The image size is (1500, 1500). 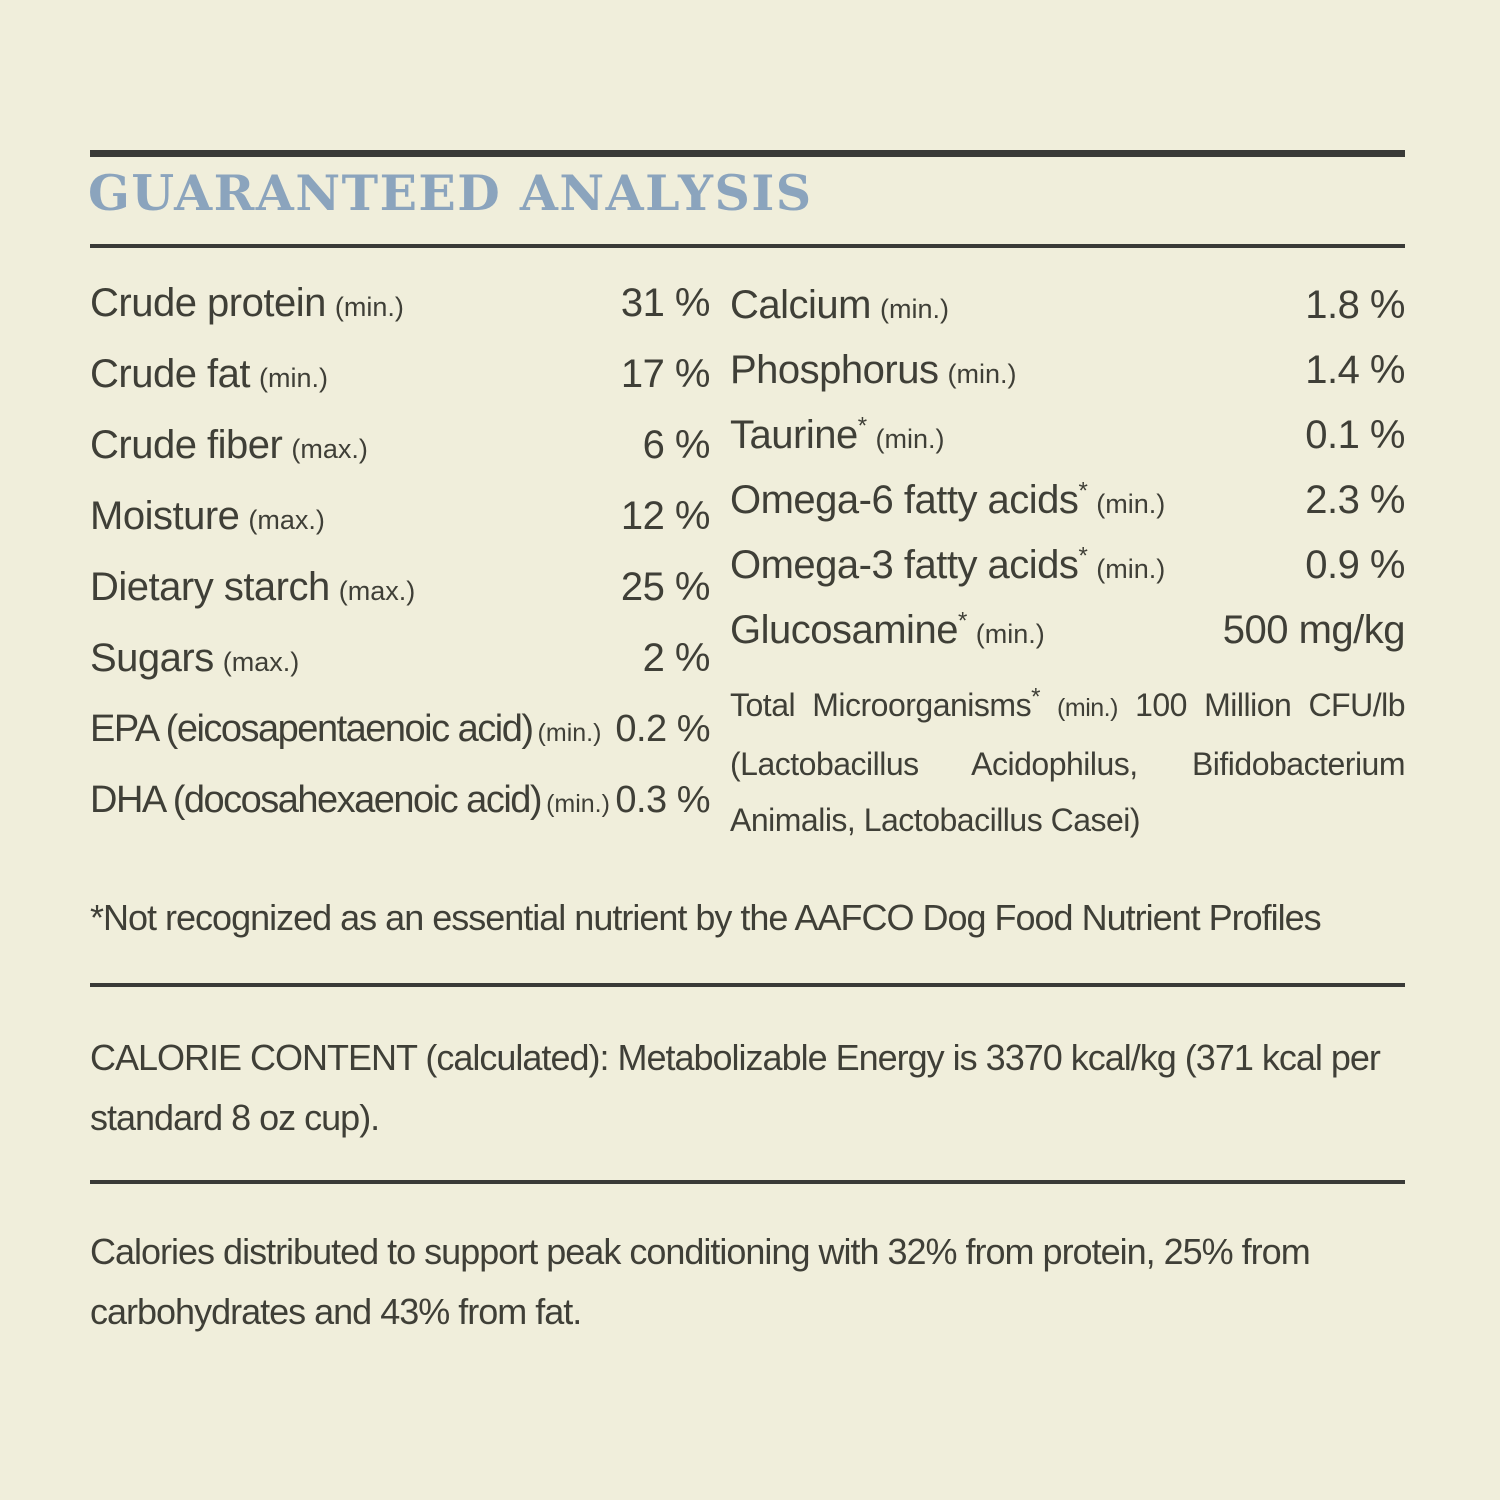 I want to click on nutrient-label-text: Omega-3 fatty acids, so click(x=904, y=565).